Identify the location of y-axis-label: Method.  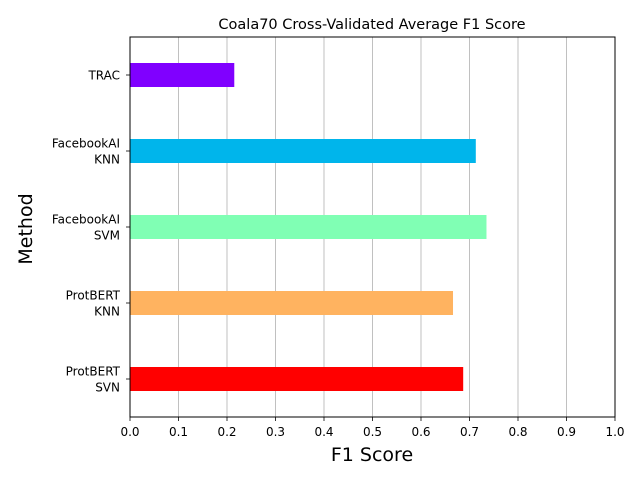
(26, 228).